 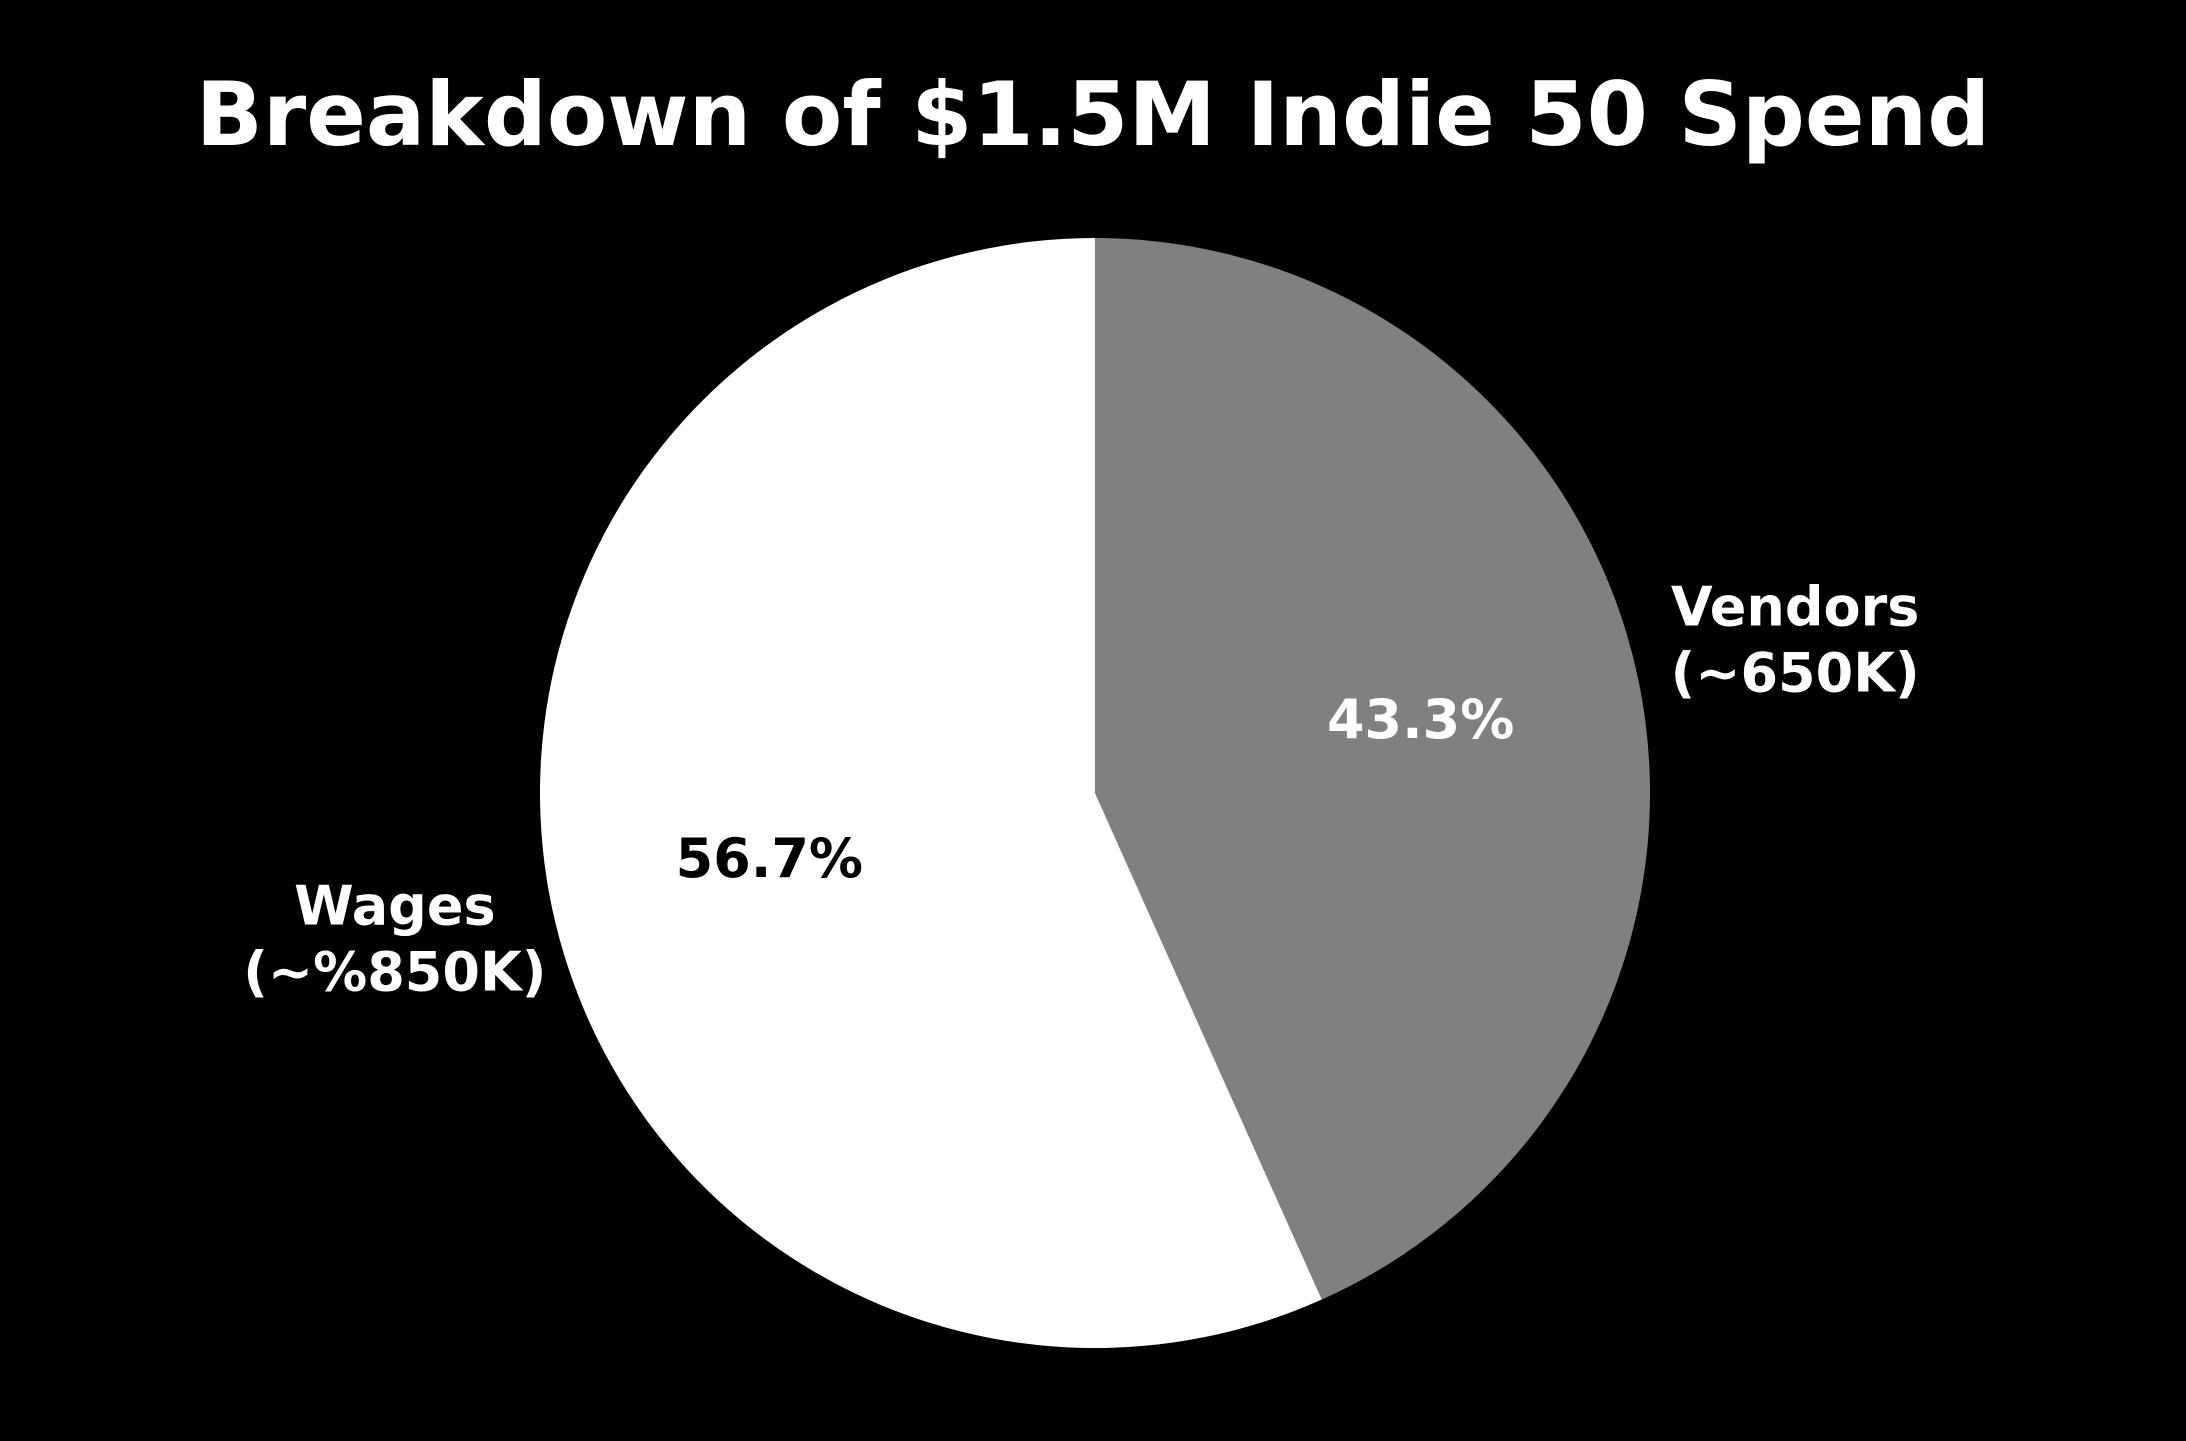 I want to click on category-label-wages: Wages (~%850K), so click(x=394, y=938).